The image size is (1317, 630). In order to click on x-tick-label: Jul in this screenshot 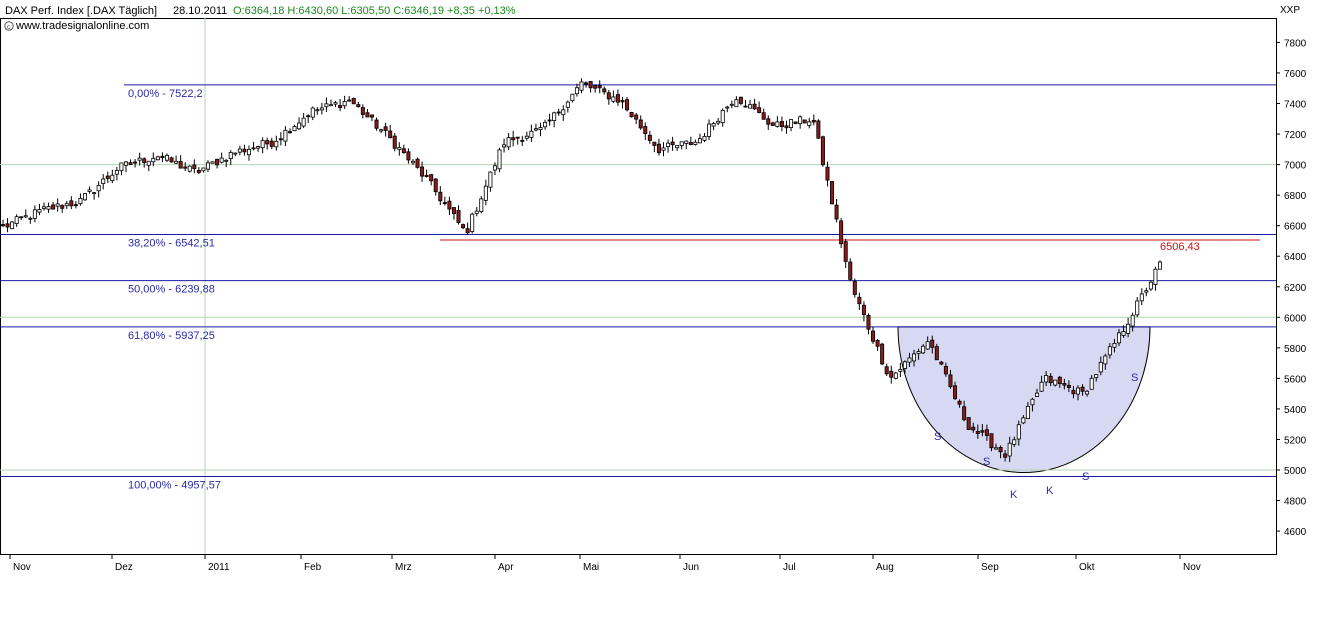, I will do `click(789, 567)`.